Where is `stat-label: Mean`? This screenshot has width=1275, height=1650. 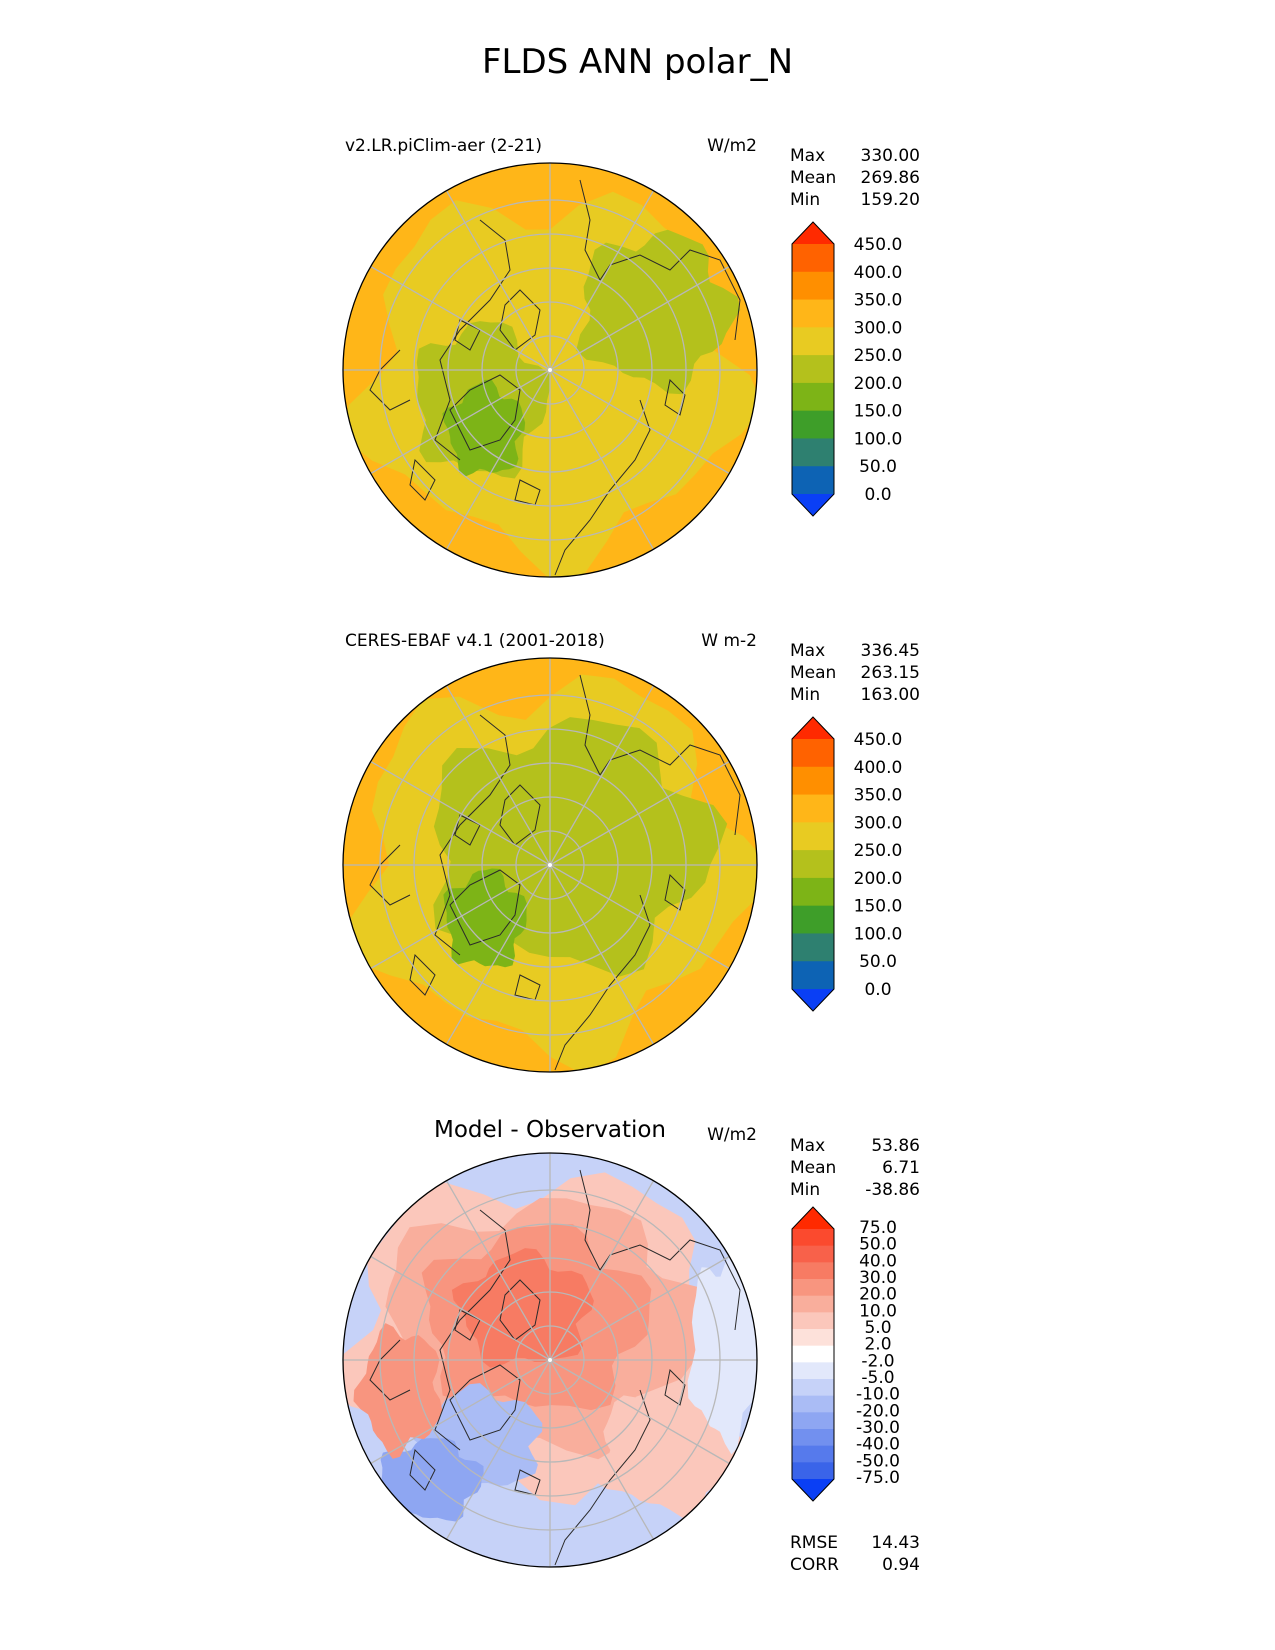 stat-label: Mean is located at coordinates (813, 1168).